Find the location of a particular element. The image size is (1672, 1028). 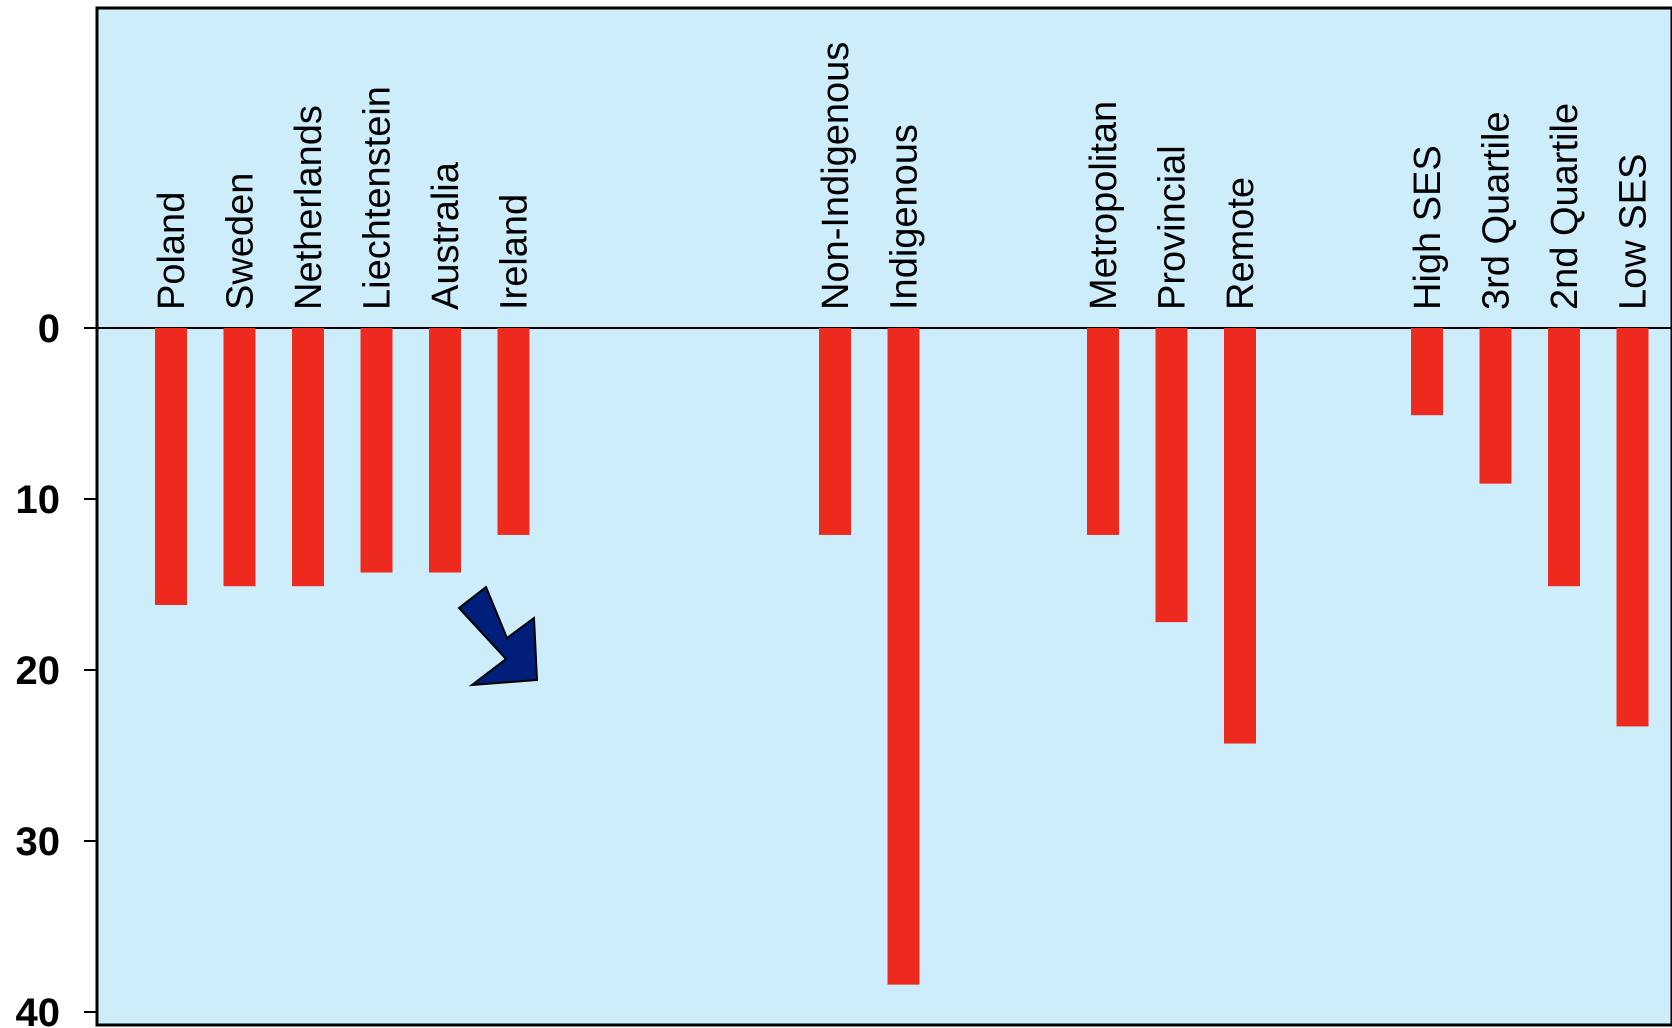

bar-provincial is located at coordinates (1171, 475).